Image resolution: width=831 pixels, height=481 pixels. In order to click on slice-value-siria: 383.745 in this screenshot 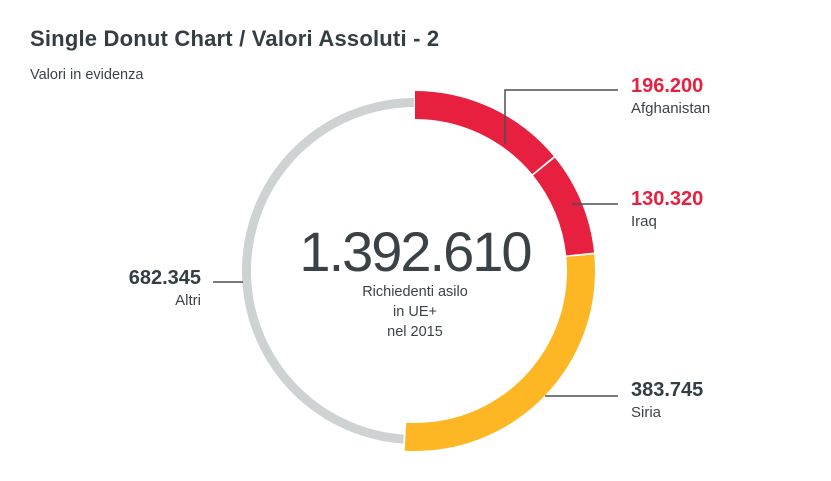, I will do `click(667, 390)`.